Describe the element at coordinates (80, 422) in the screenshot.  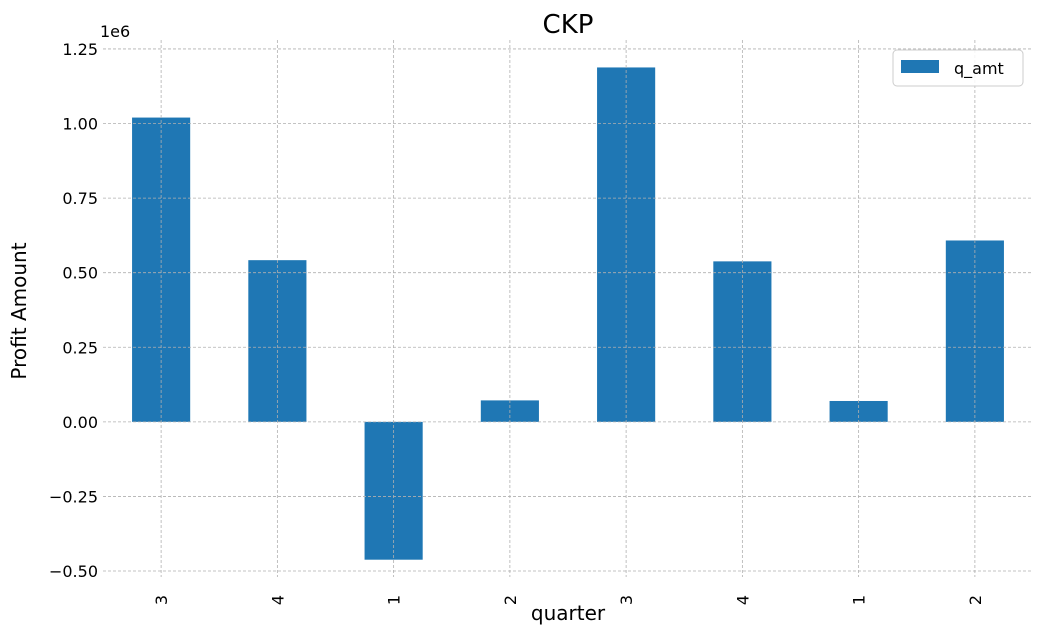
I see `y-tick-label: 0.00` at that location.